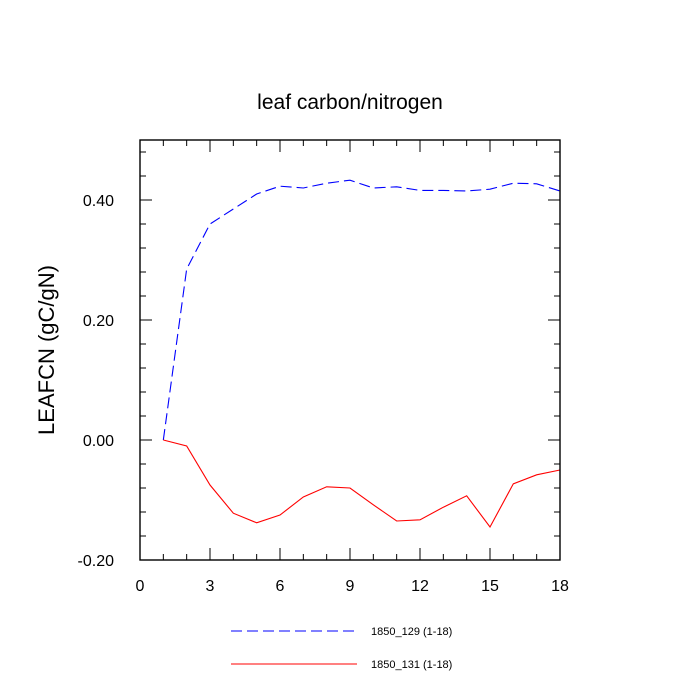  What do you see at coordinates (341, 648) in the screenshot?
I see `legend: 1850_129 (1-18) 1850_131 (1-18)` at bounding box center [341, 648].